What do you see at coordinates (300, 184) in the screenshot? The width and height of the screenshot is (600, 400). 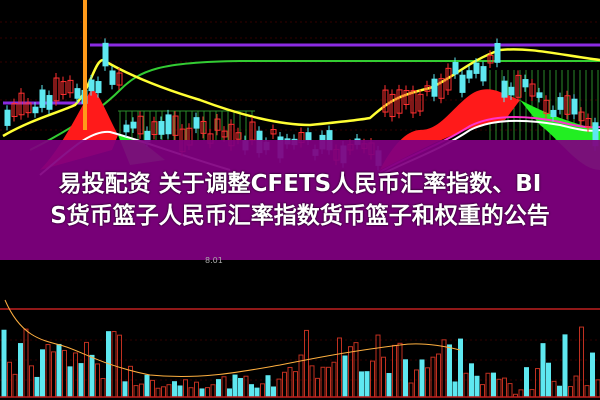 I see `headline-line-1: 易投配资 关于调整CFETS人民币汇率指数、BI` at bounding box center [300, 184].